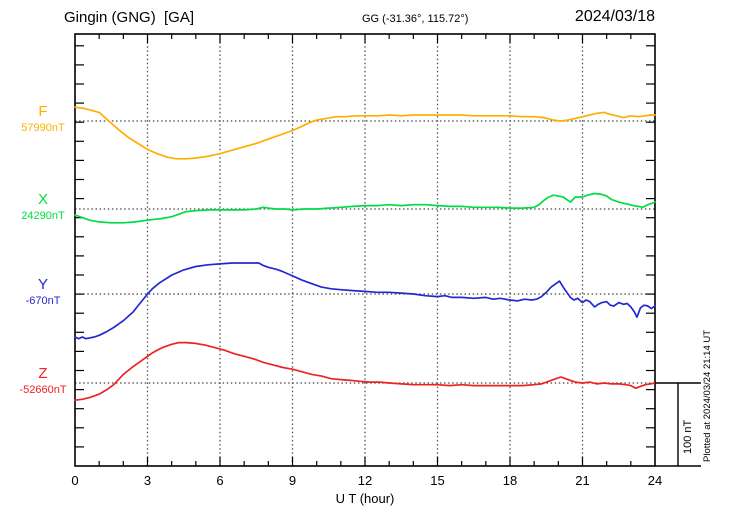  Describe the element at coordinates (43, 128) in the screenshot. I see `component-baseline-value: 57990nT` at that location.